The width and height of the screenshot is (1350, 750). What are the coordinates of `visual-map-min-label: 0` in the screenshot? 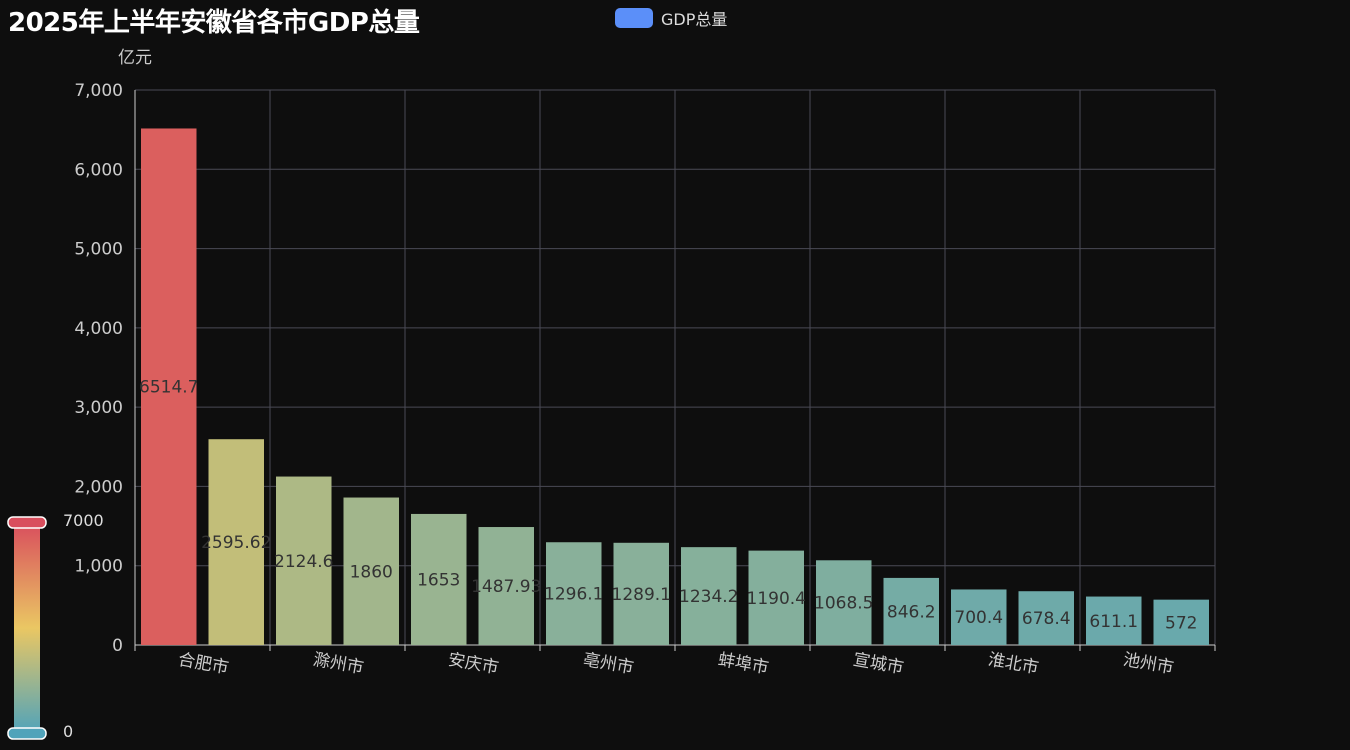 It's located at (68, 731).